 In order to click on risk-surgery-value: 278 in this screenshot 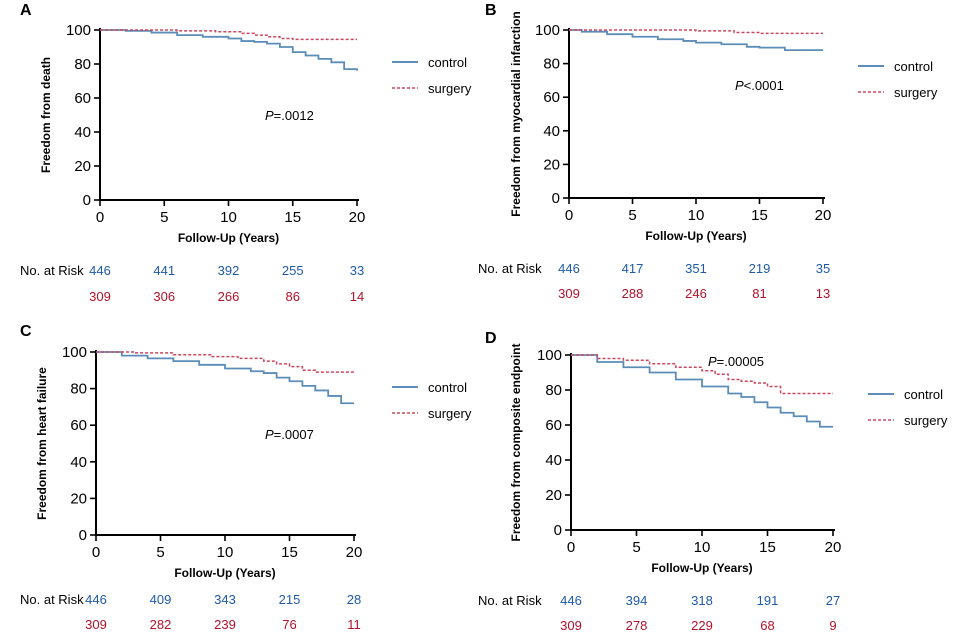, I will do `click(637, 624)`.